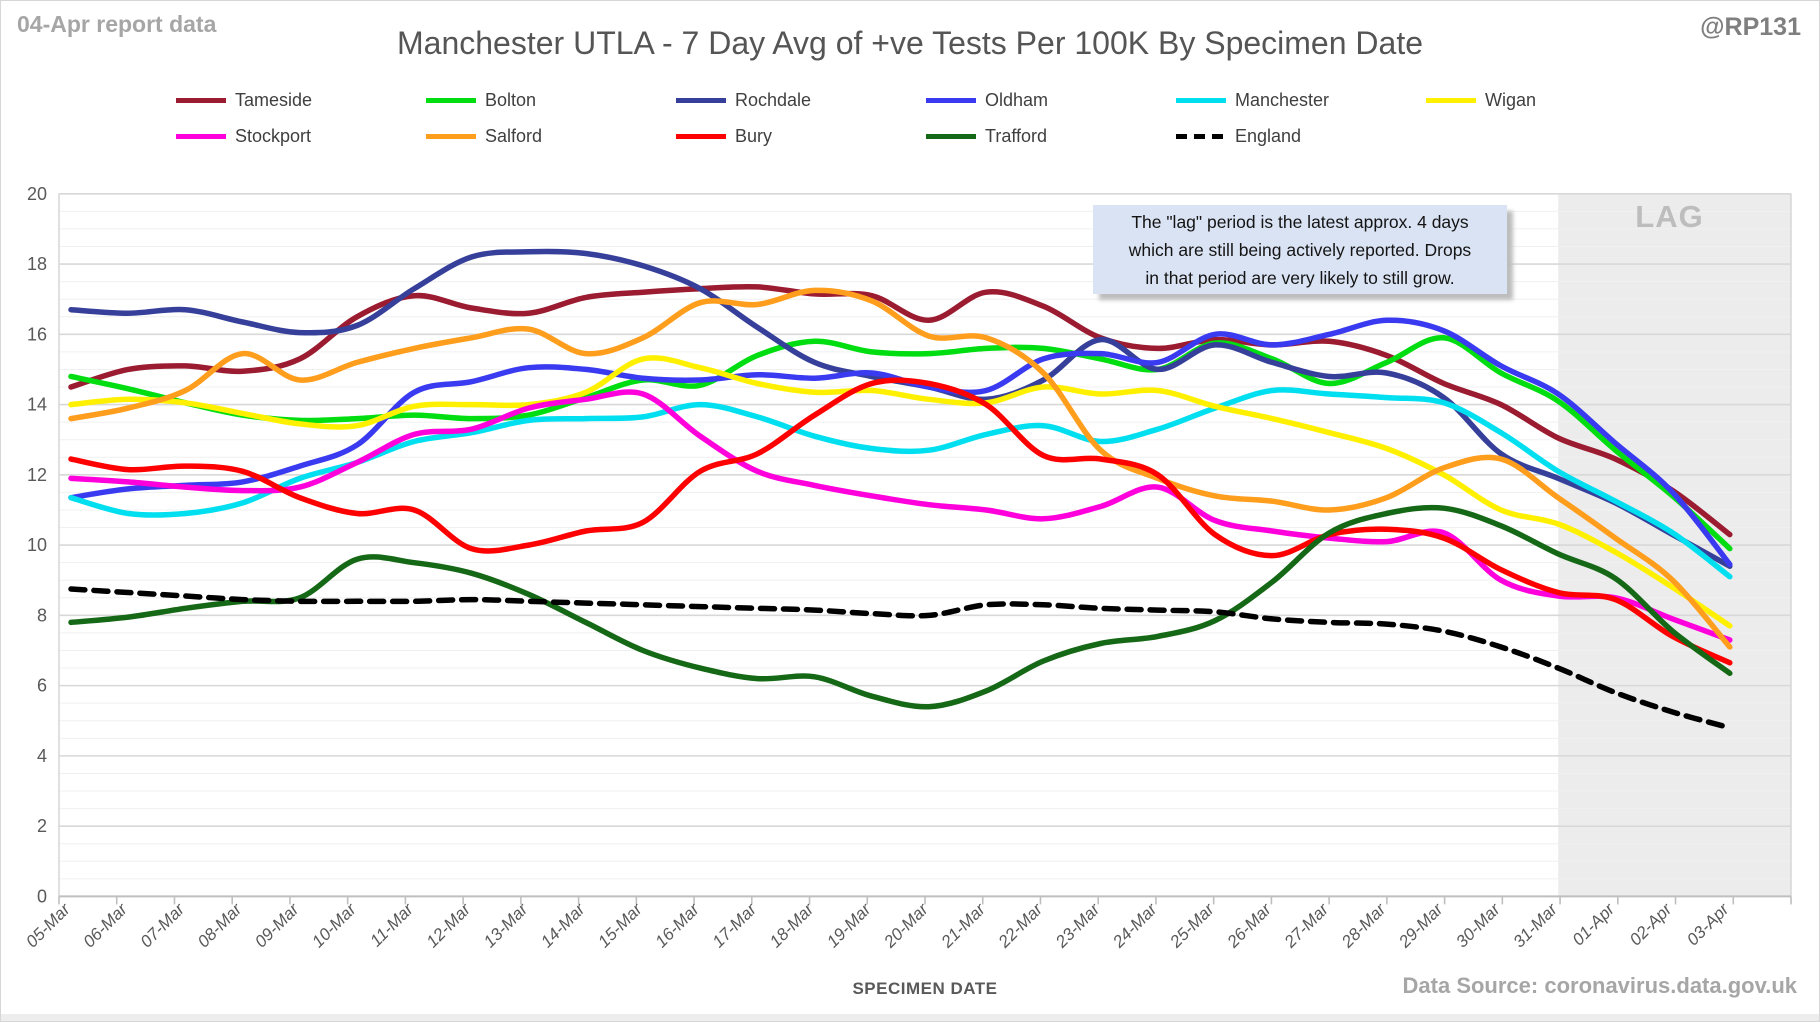 The image size is (1820, 1022). Describe the element at coordinates (678, 925) in the screenshot. I see `x-axis-tick-label: 16-Mar` at that location.